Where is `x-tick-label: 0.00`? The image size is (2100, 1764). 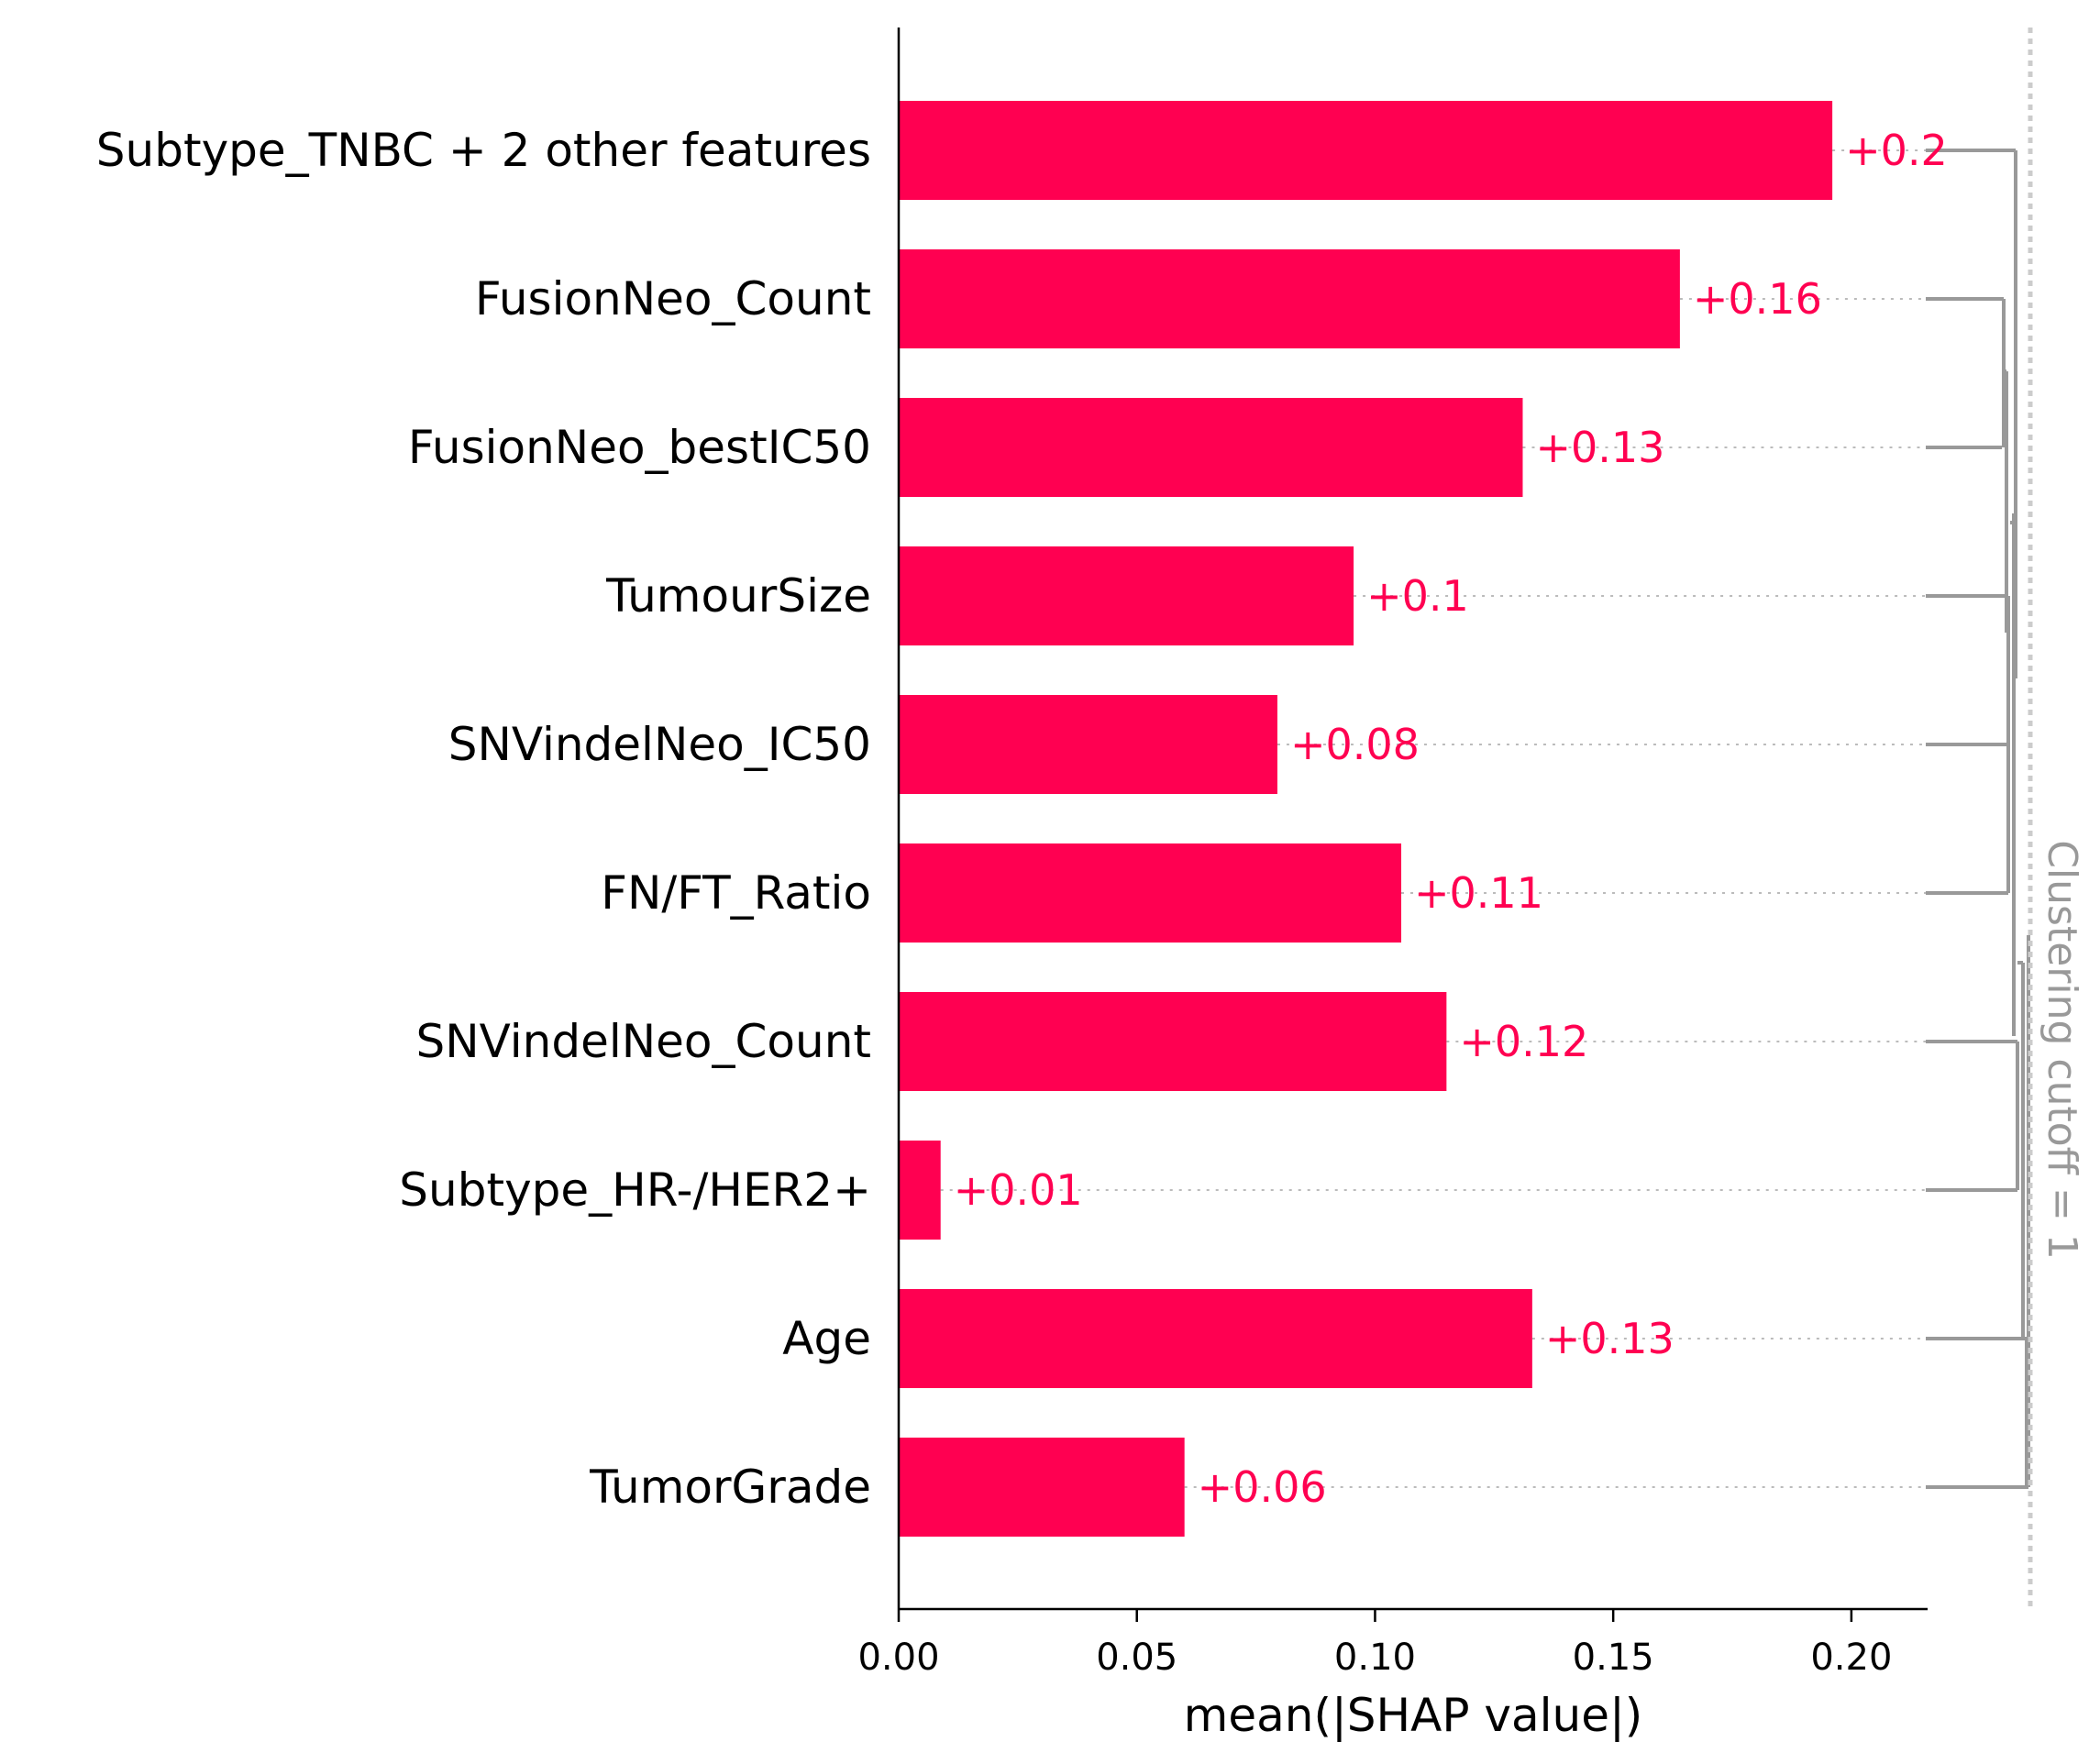 x-tick-label: 0.00 is located at coordinates (898, 1658).